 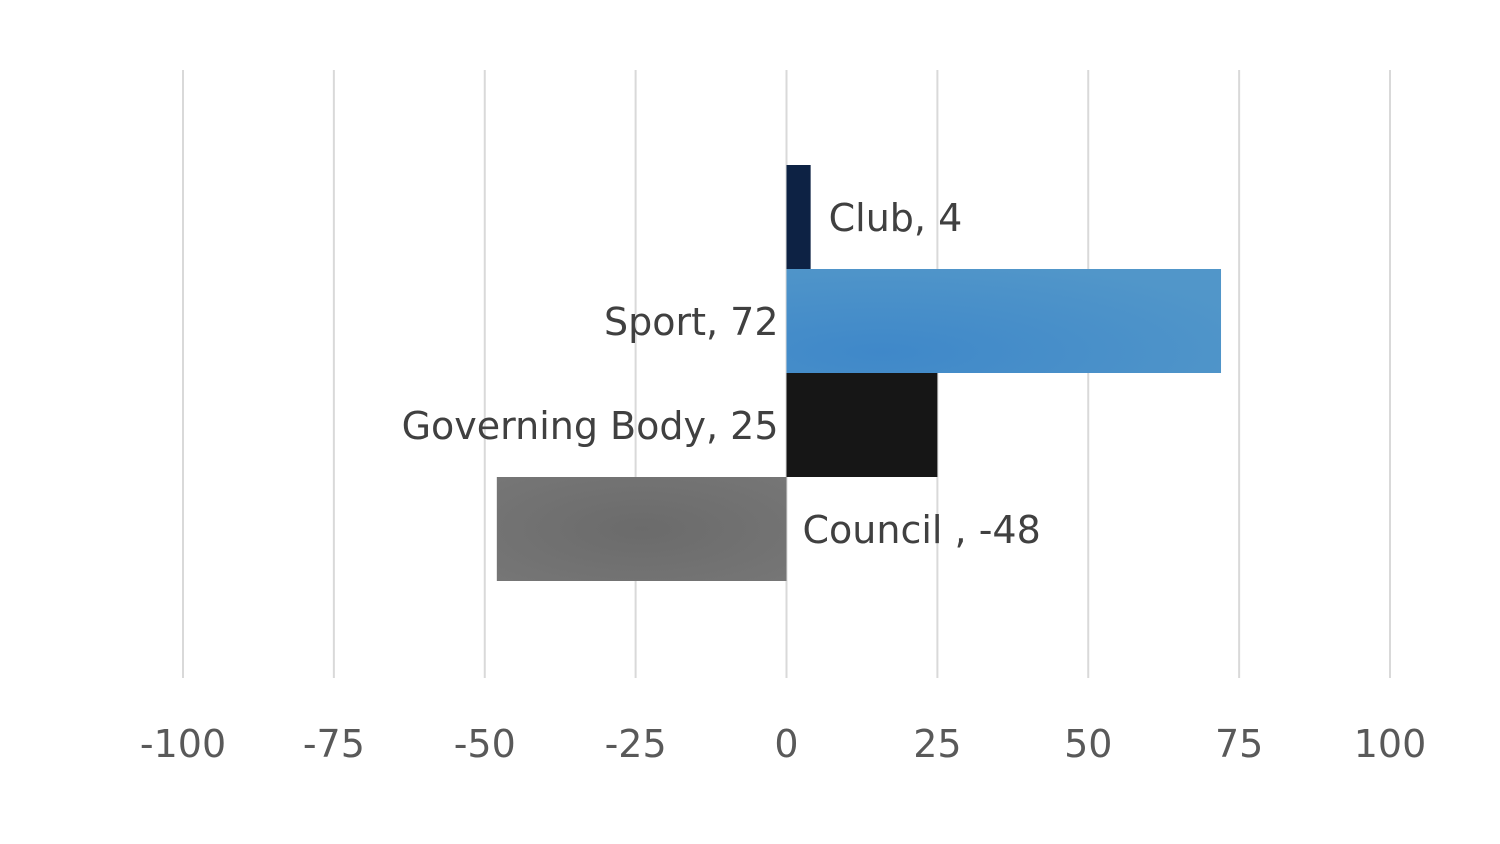 What do you see at coordinates (636, 744) in the screenshot?
I see `x-tick-label: -25` at bounding box center [636, 744].